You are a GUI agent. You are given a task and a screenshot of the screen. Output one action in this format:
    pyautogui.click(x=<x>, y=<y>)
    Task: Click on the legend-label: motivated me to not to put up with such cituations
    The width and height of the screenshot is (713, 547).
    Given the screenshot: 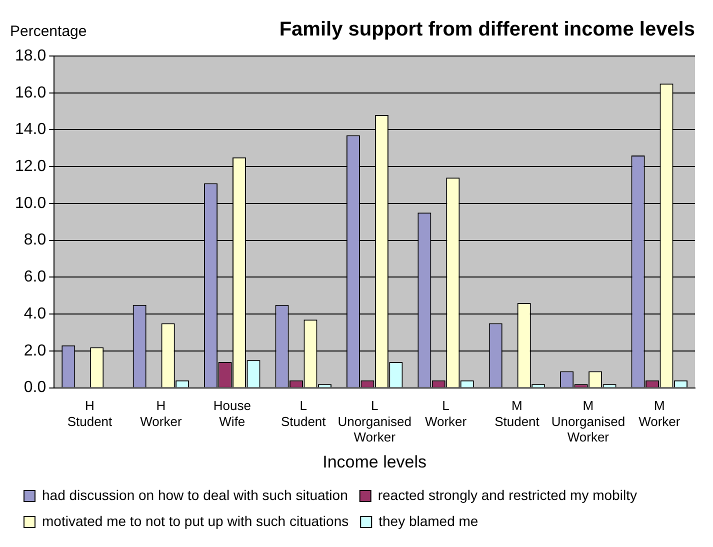 What is the action you would take?
    pyautogui.click(x=195, y=520)
    